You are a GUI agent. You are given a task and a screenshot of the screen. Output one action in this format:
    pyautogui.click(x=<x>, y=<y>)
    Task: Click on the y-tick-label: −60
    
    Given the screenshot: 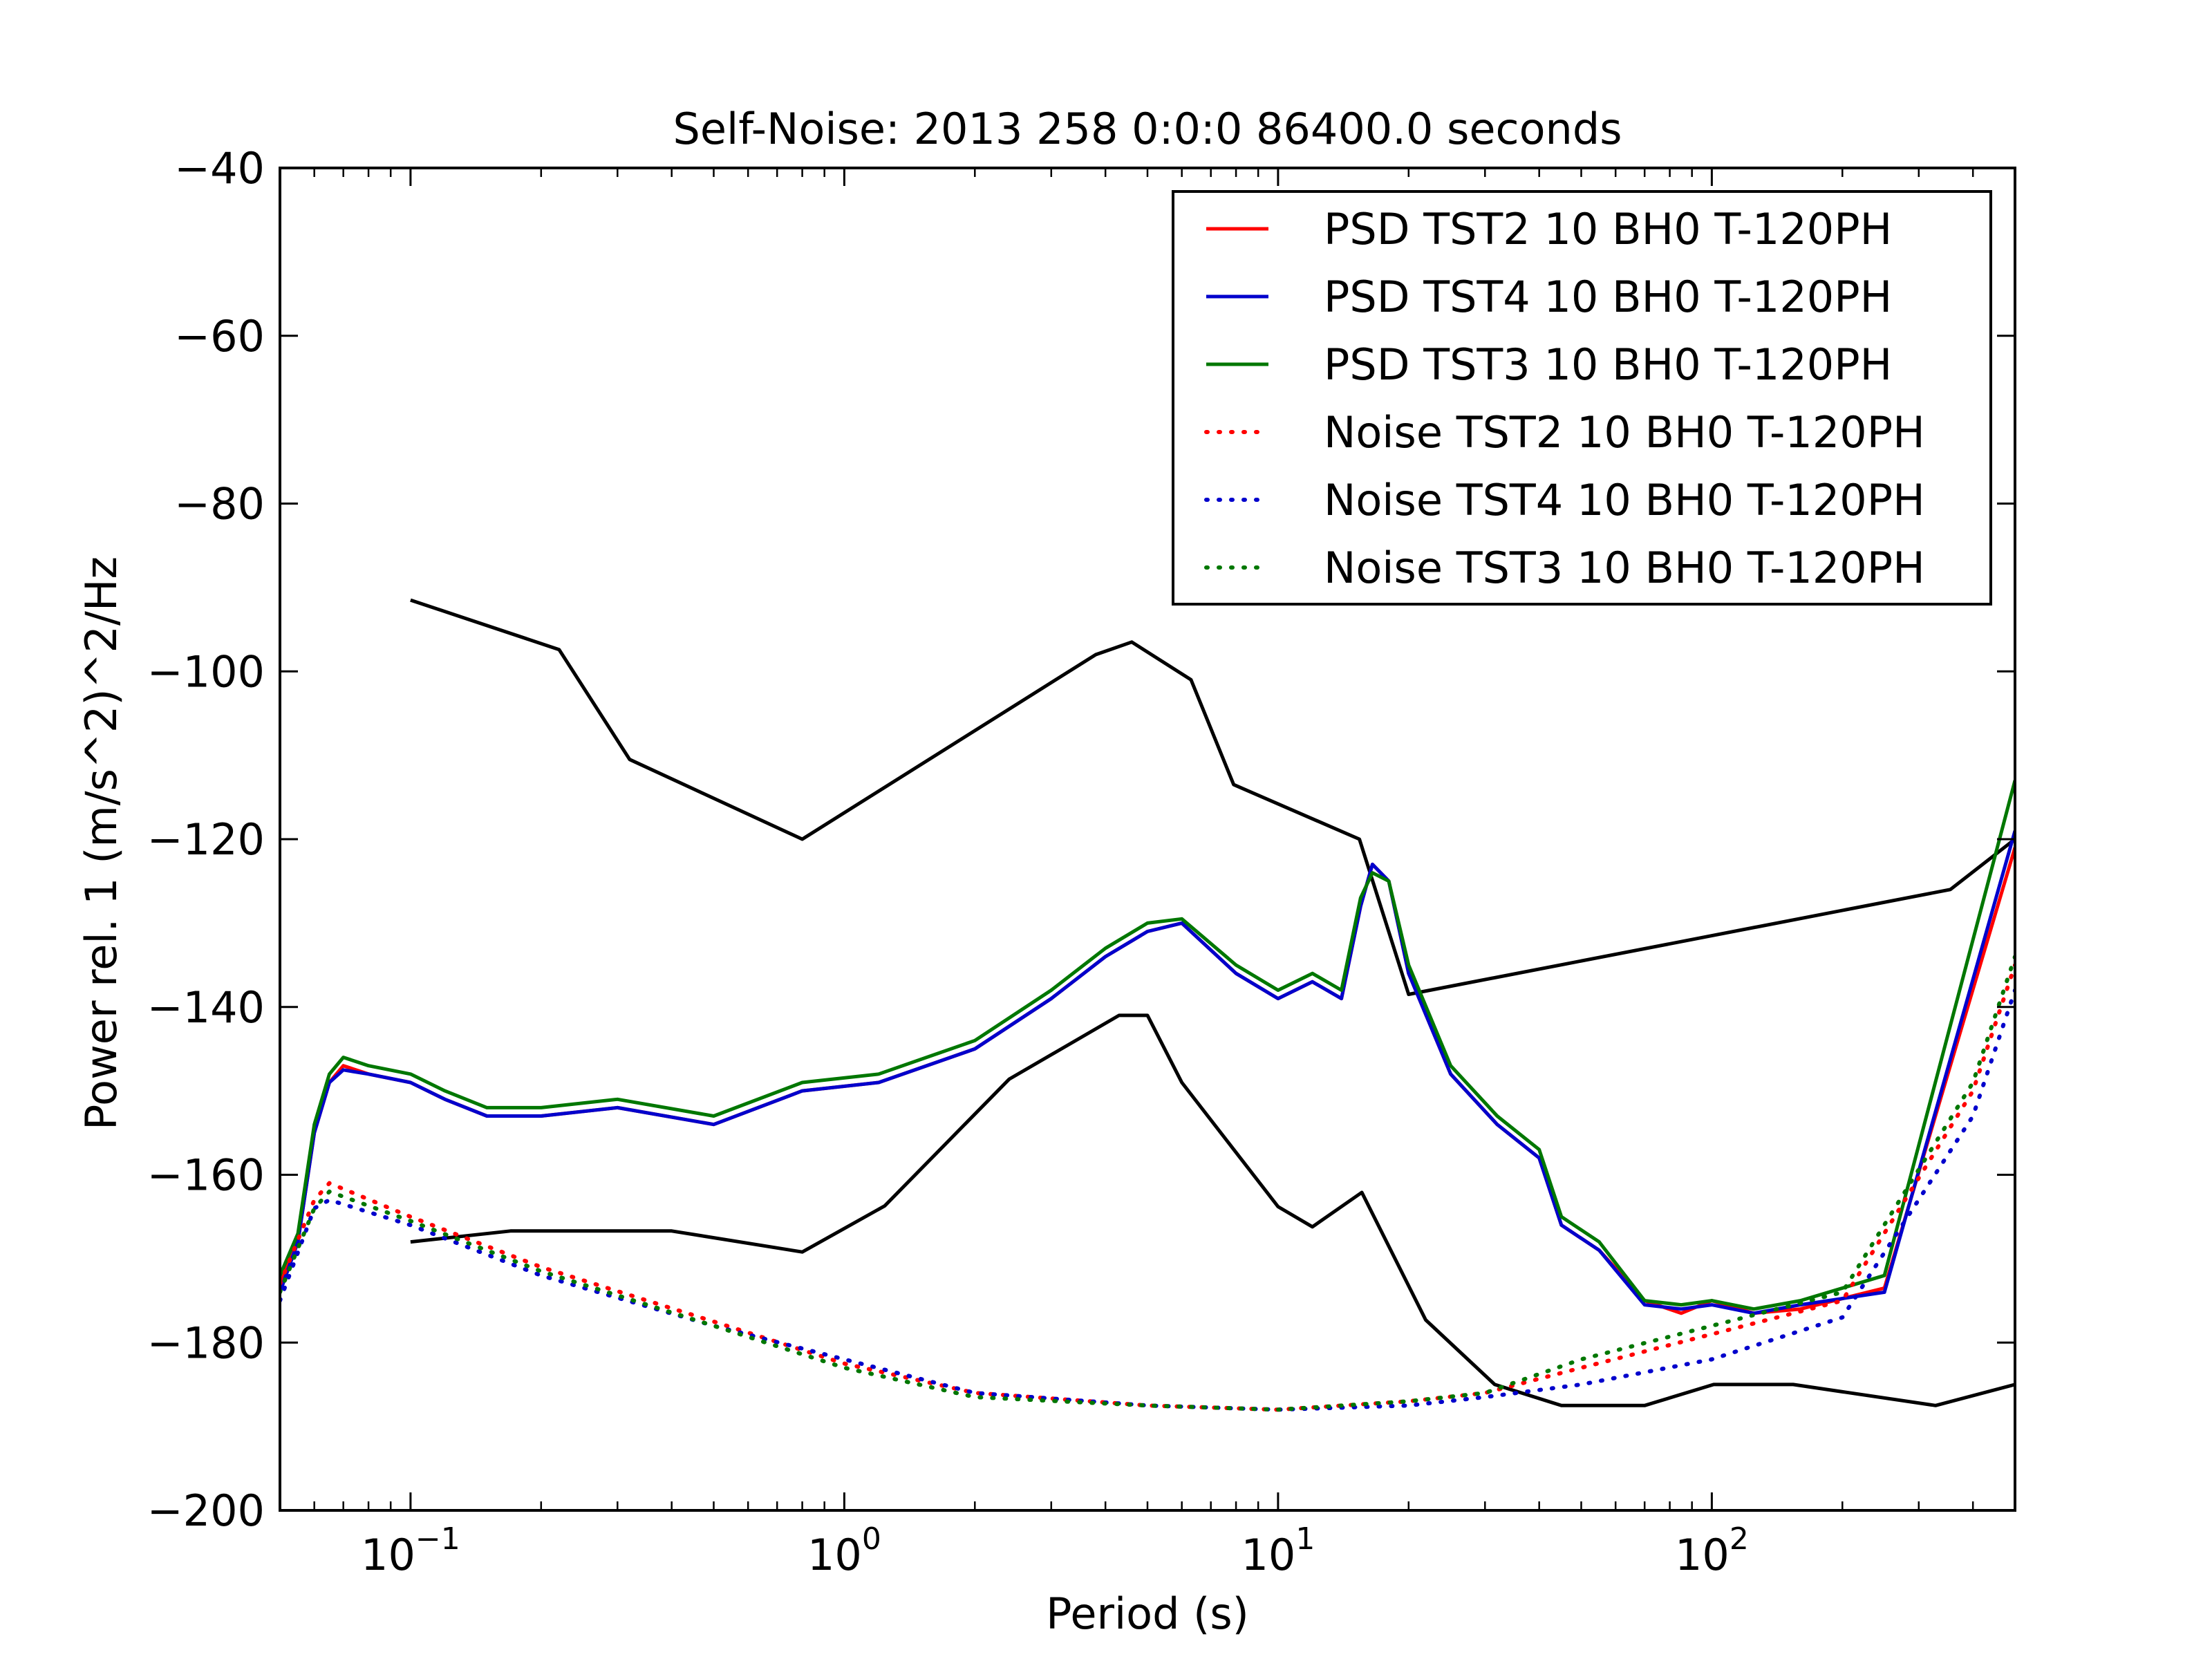 What is the action you would take?
    pyautogui.click(x=219, y=337)
    